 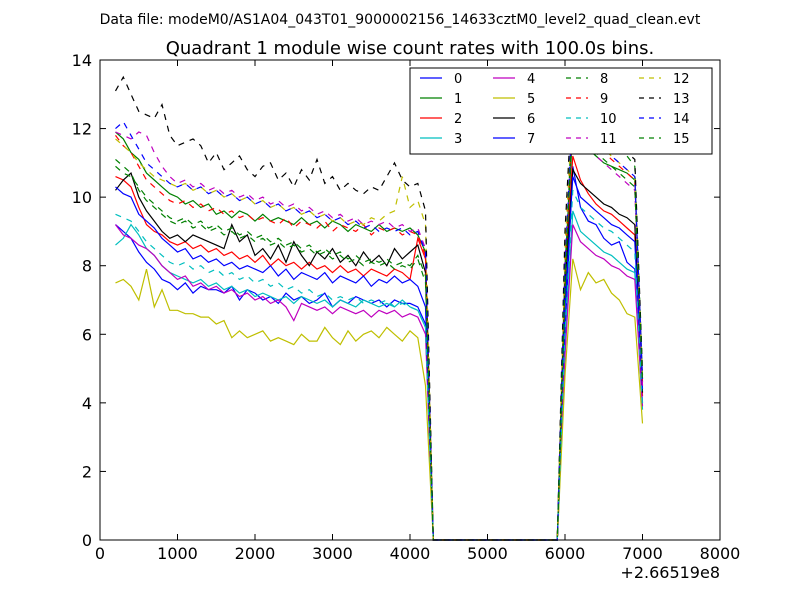 What do you see at coordinates (565, 553) in the screenshot?
I see `x-tick-label: 6000` at bounding box center [565, 553].